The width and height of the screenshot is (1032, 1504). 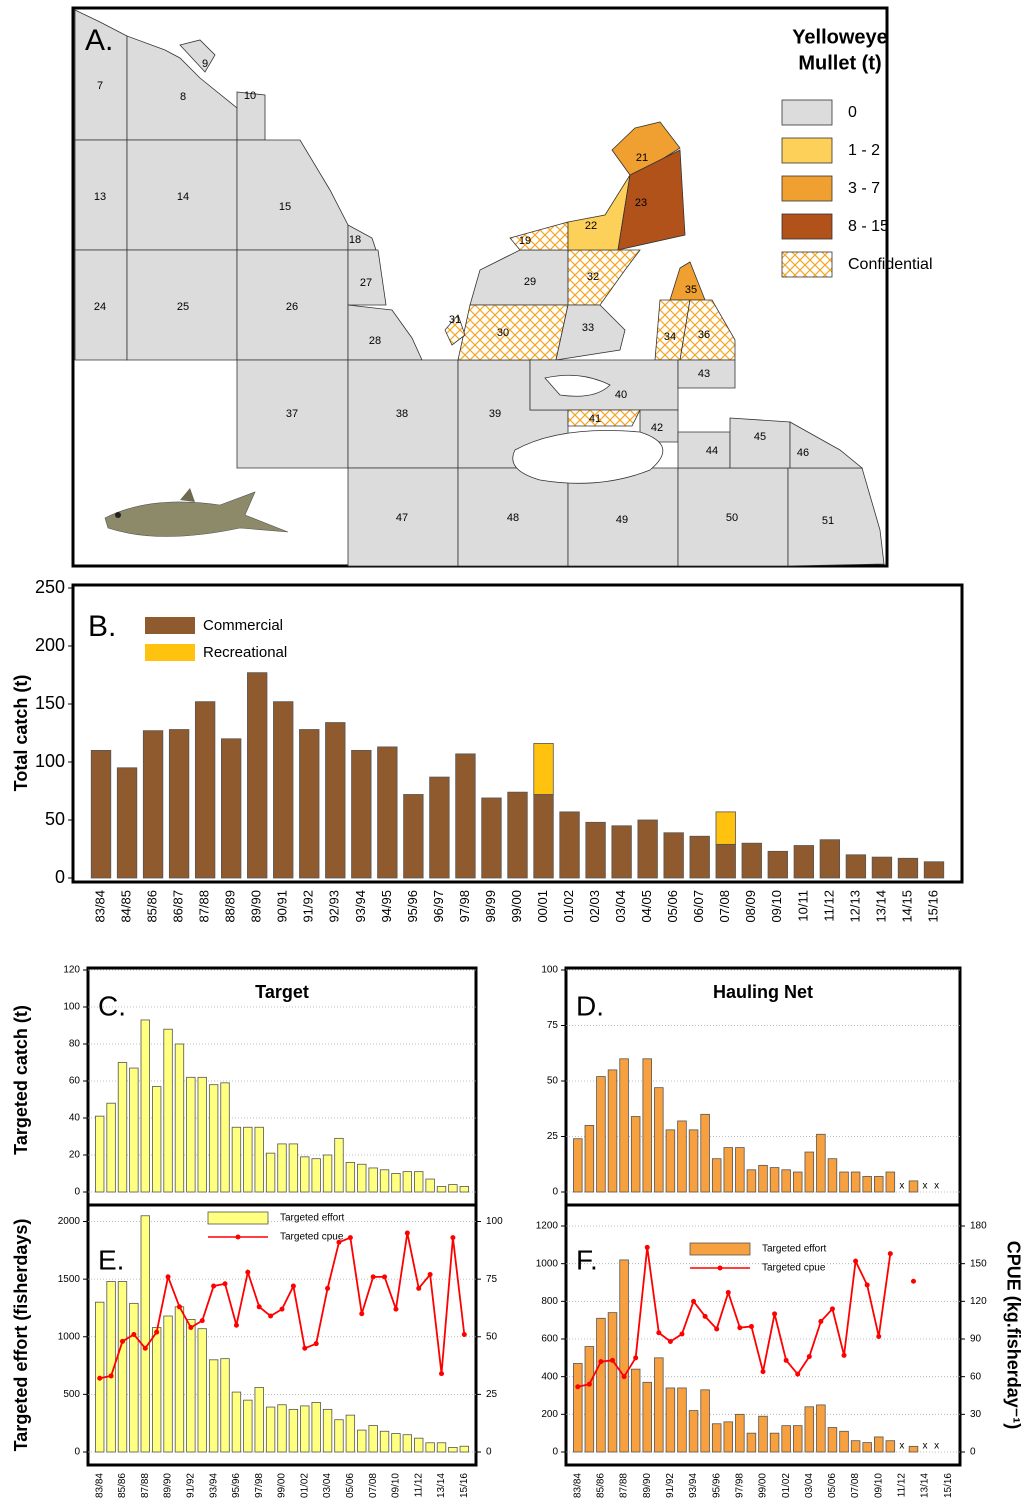 I want to click on legend-marker, so click(x=238, y=1237).